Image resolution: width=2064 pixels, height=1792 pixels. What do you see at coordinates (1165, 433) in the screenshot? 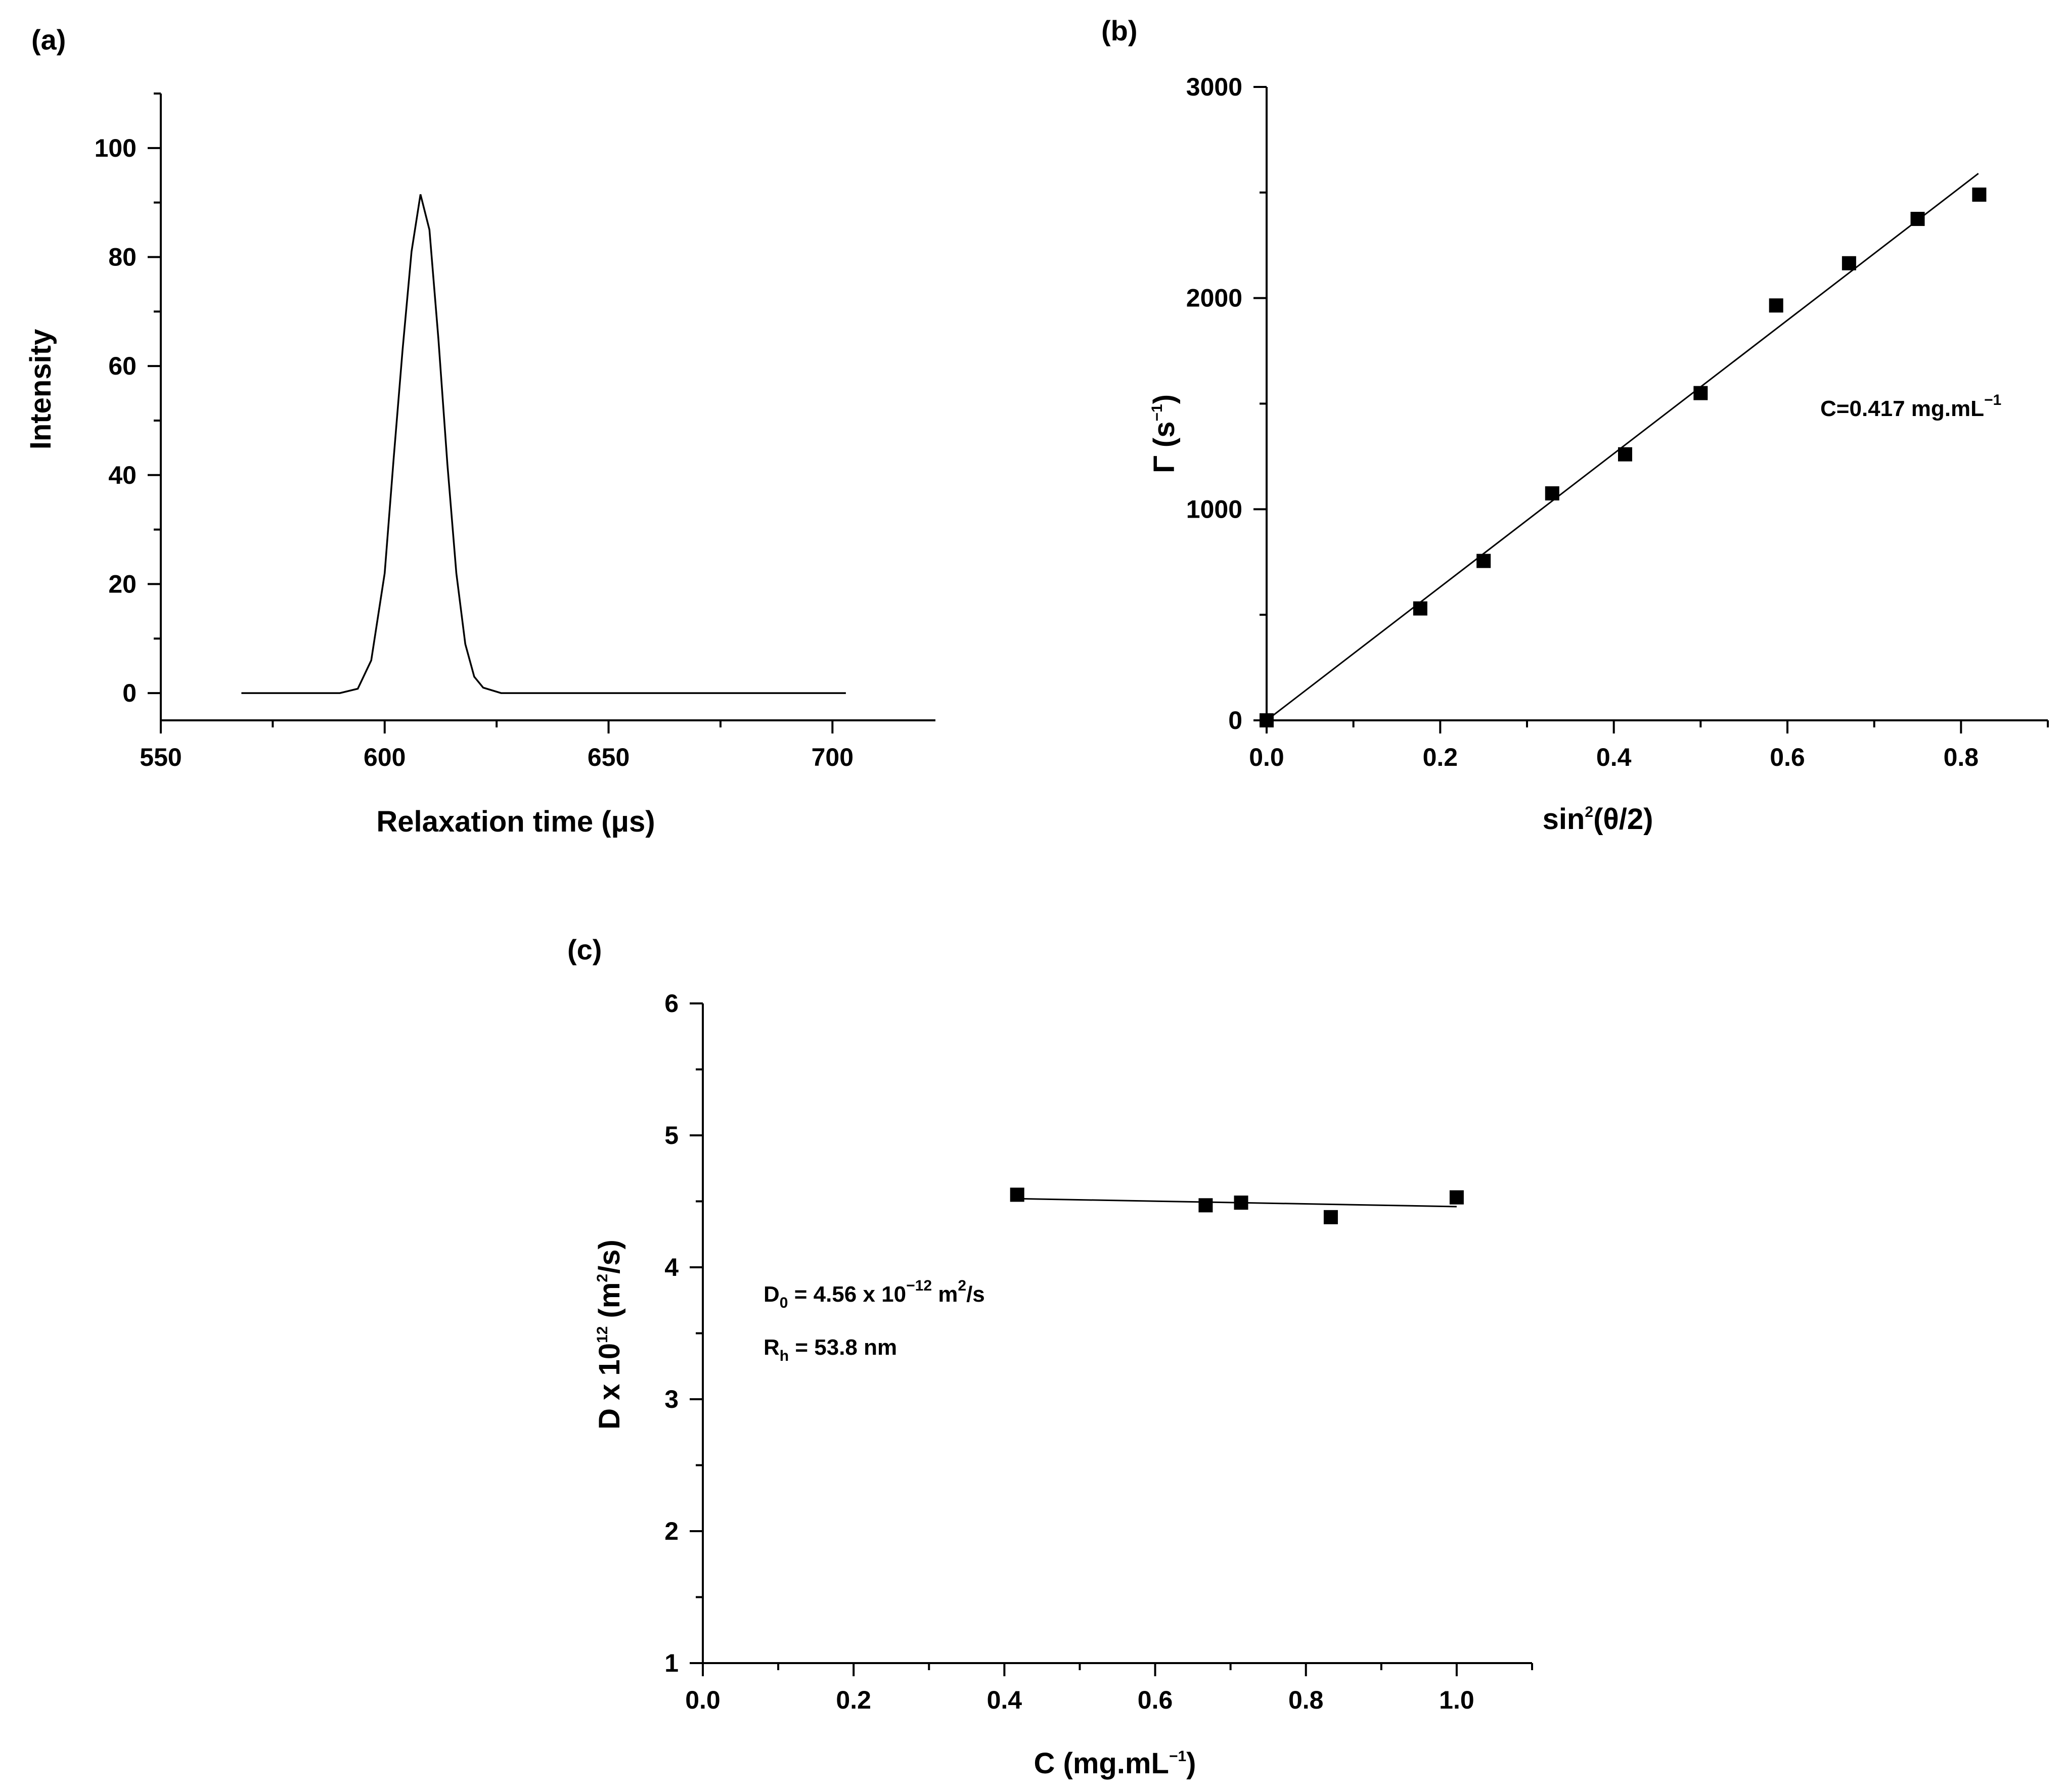
I see `panel-b-y-axis-label: Γ (s−1)` at bounding box center [1165, 433].